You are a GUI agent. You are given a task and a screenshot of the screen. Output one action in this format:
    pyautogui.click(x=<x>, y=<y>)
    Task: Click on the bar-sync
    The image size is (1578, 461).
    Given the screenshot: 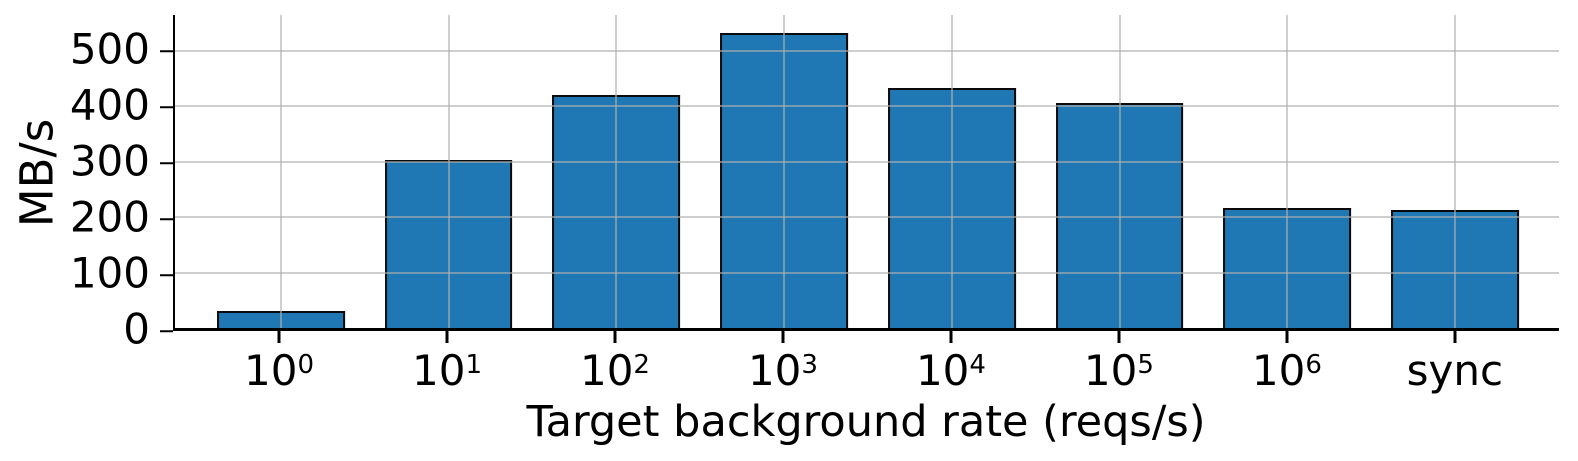 What is the action you would take?
    pyautogui.click(x=1455, y=269)
    